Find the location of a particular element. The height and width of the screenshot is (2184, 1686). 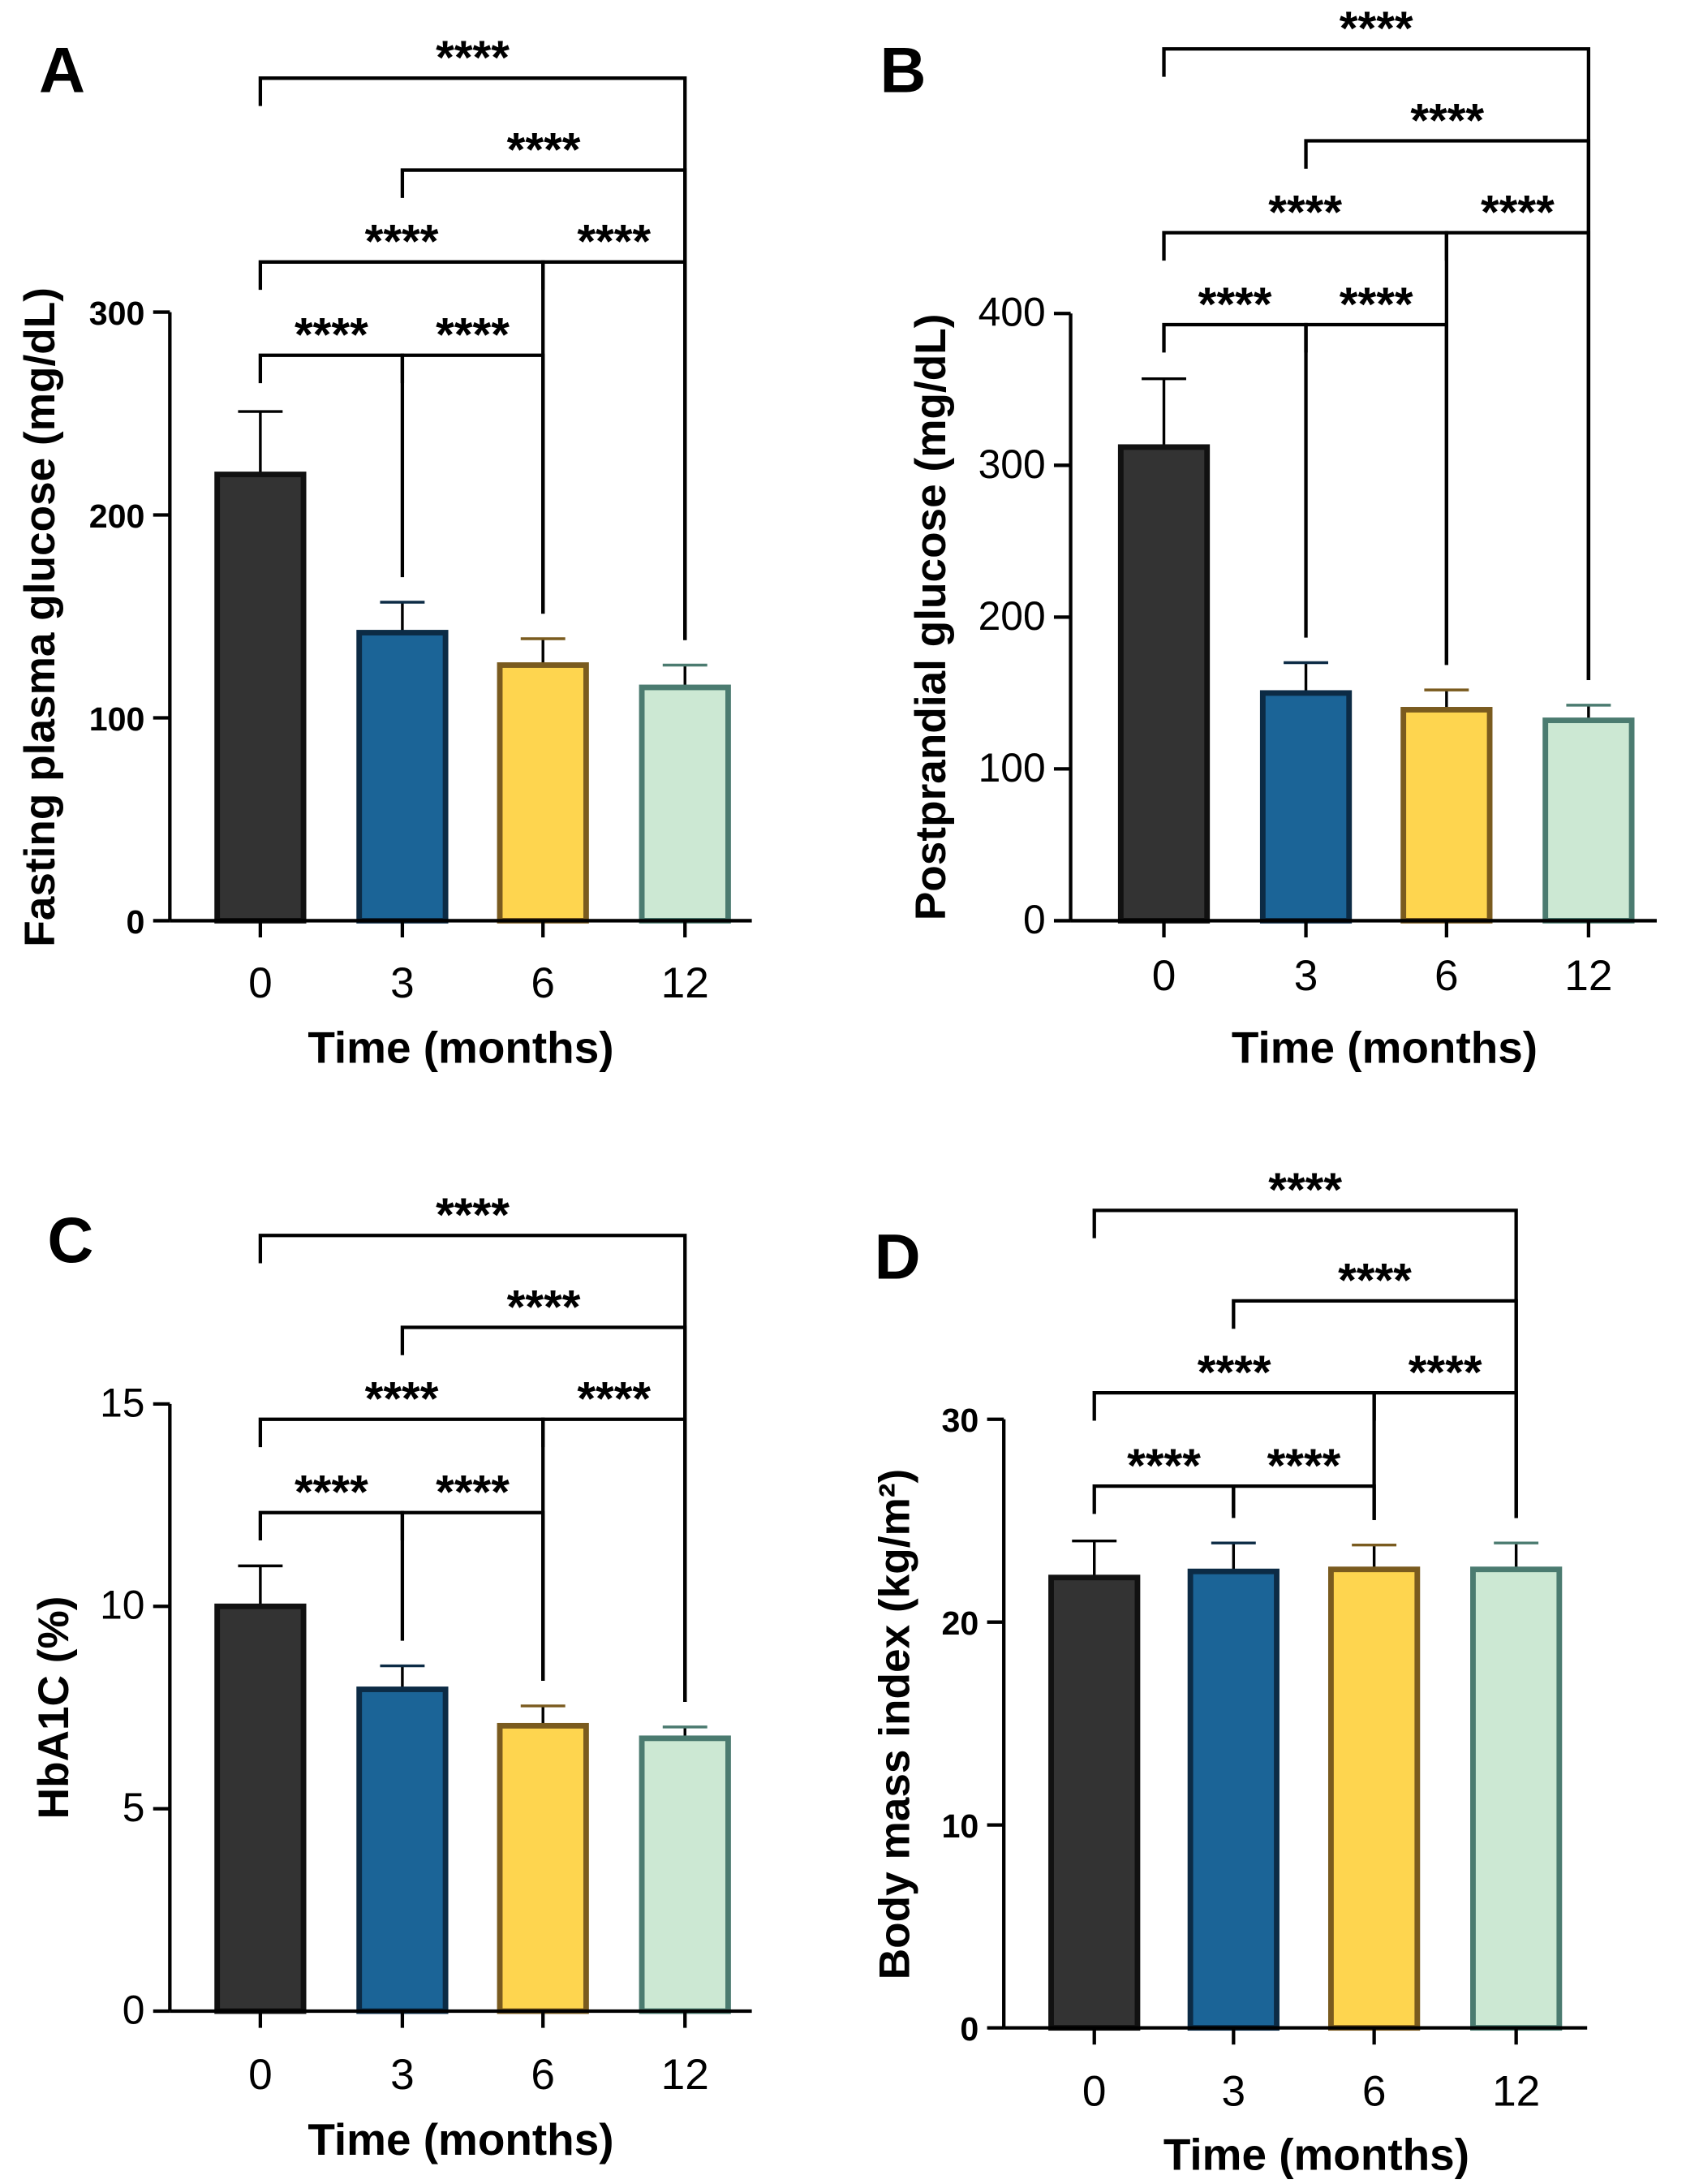

y-tick-label: 15 is located at coordinates (122, 1403).